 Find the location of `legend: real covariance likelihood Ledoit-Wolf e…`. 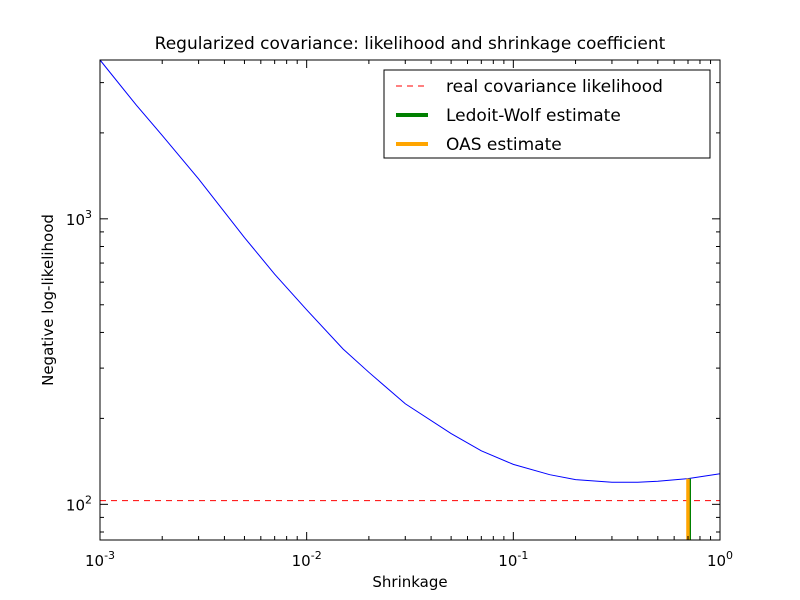

legend: real covariance likelihood Ledoit-Wolf e… is located at coordinates (547, 114).